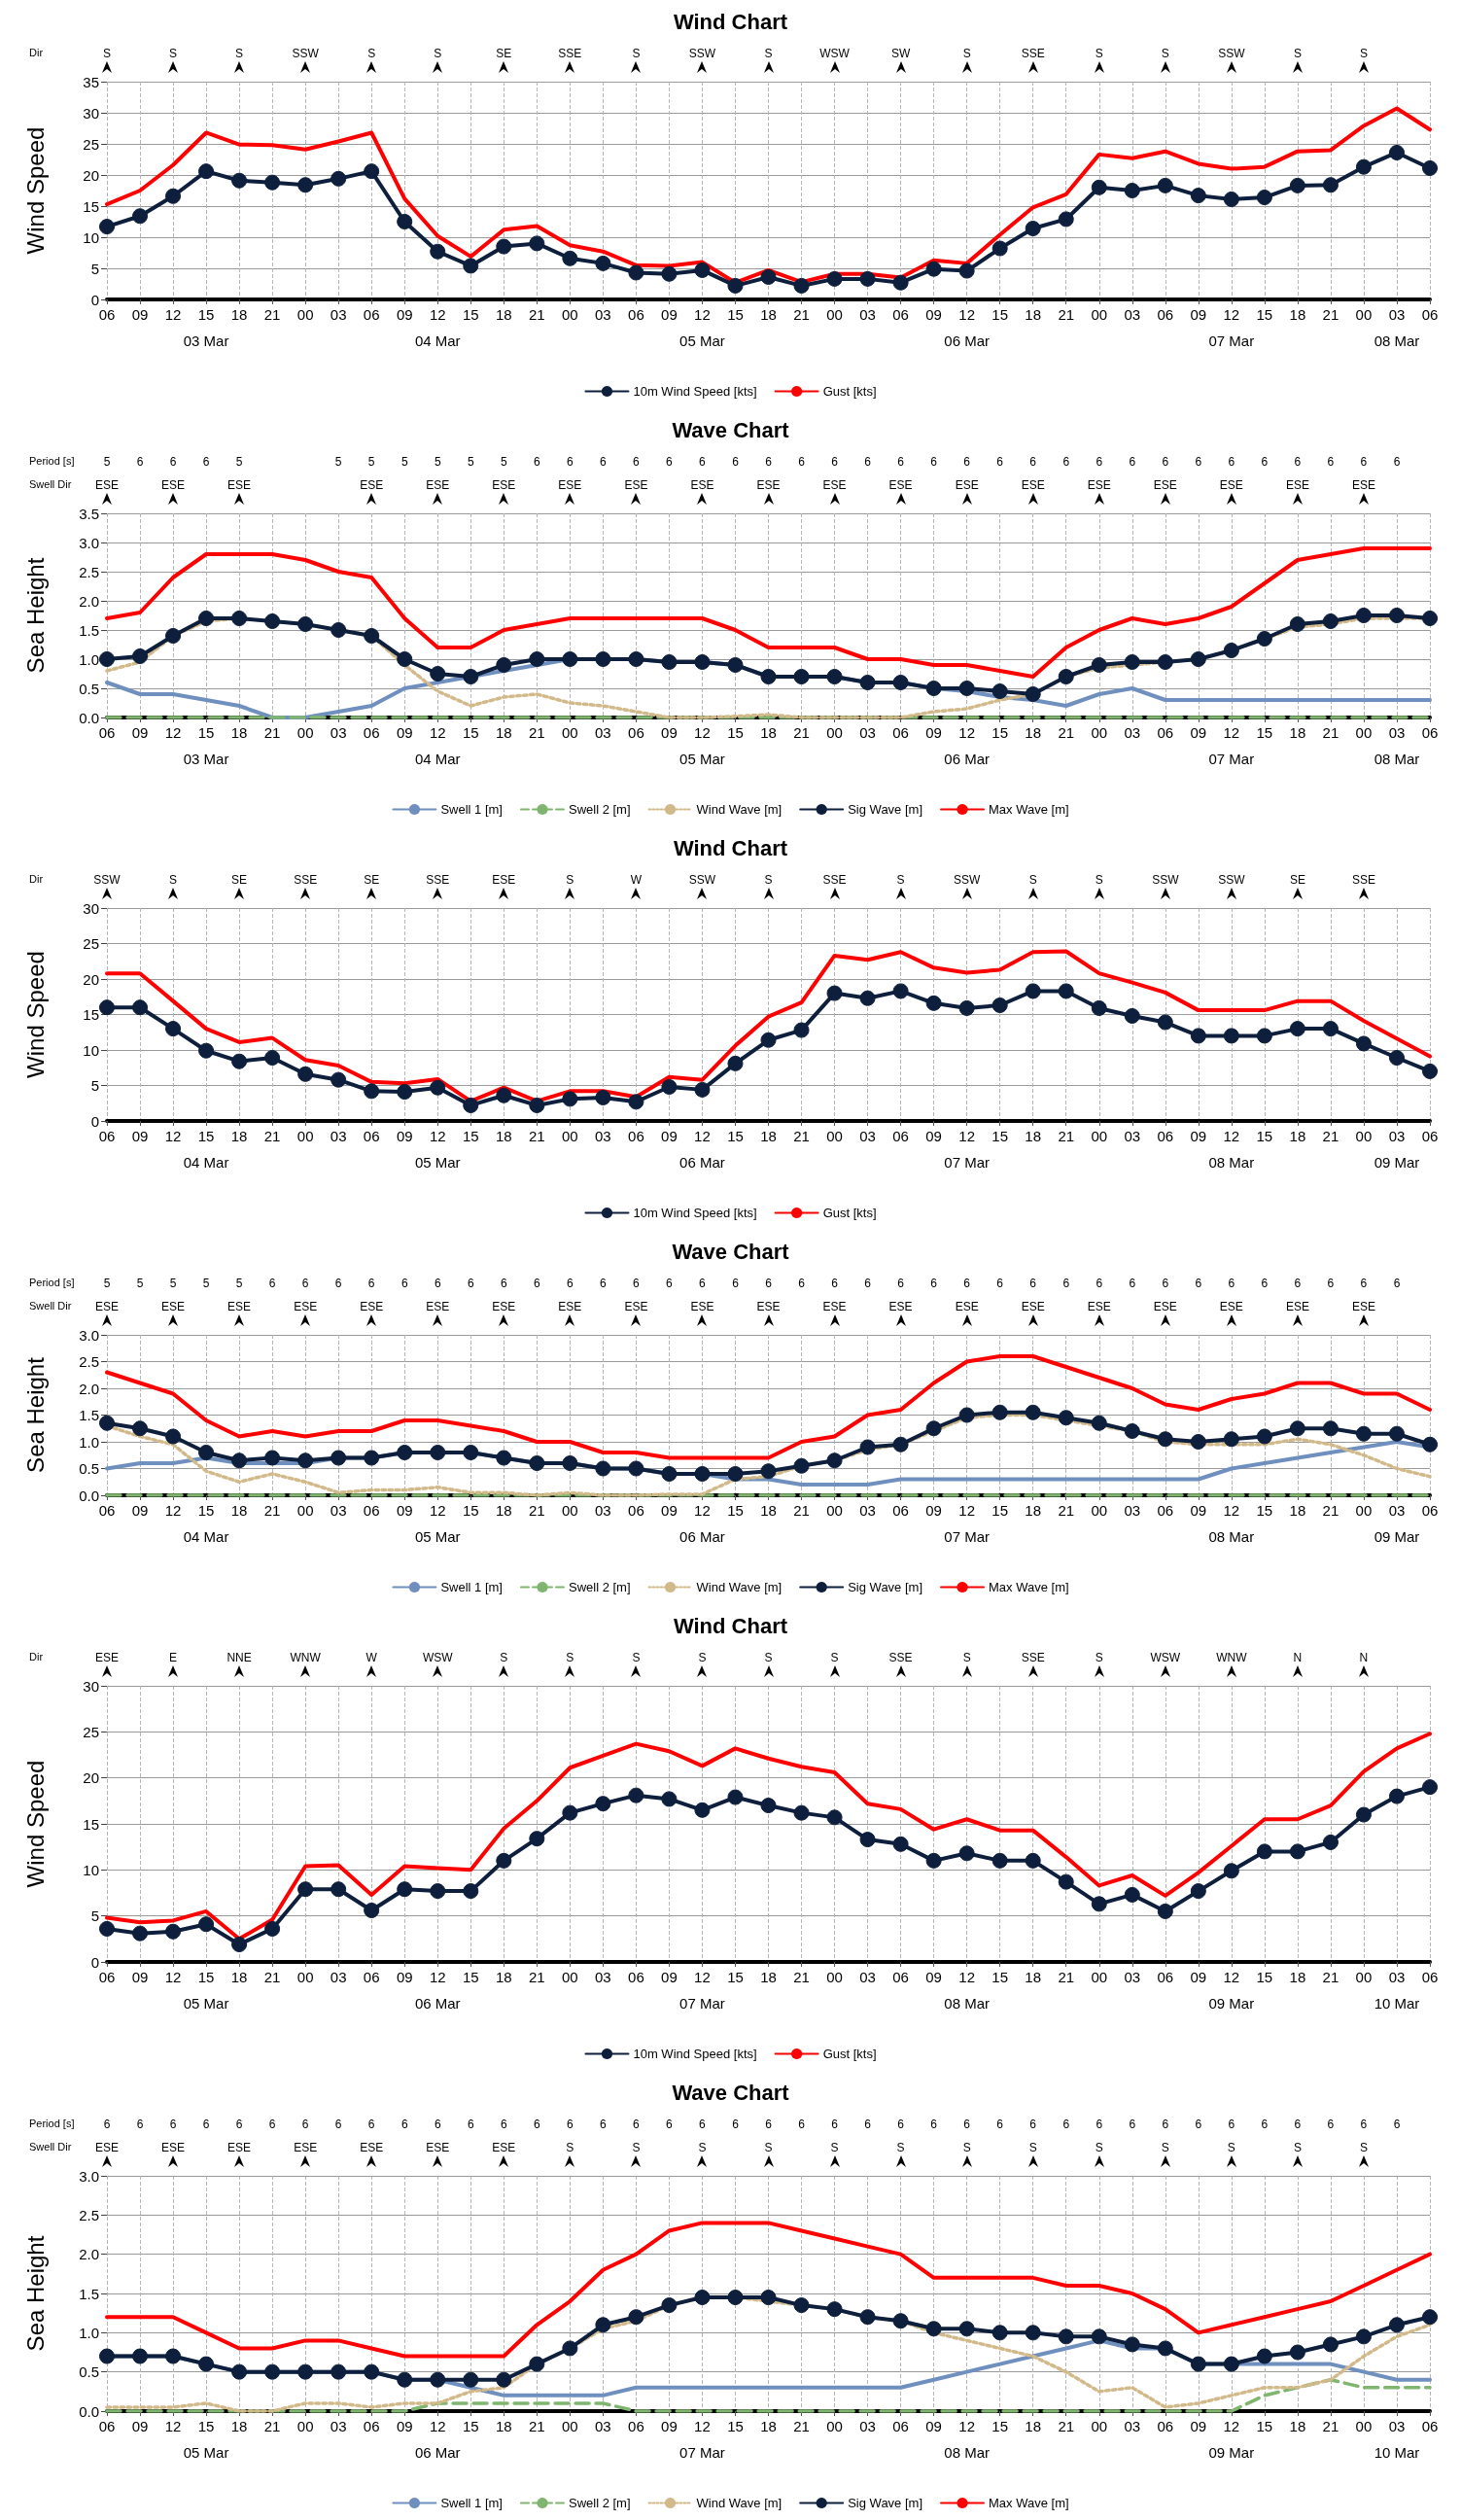  I want to click on text: 05 Mar, so click(206, 2452).